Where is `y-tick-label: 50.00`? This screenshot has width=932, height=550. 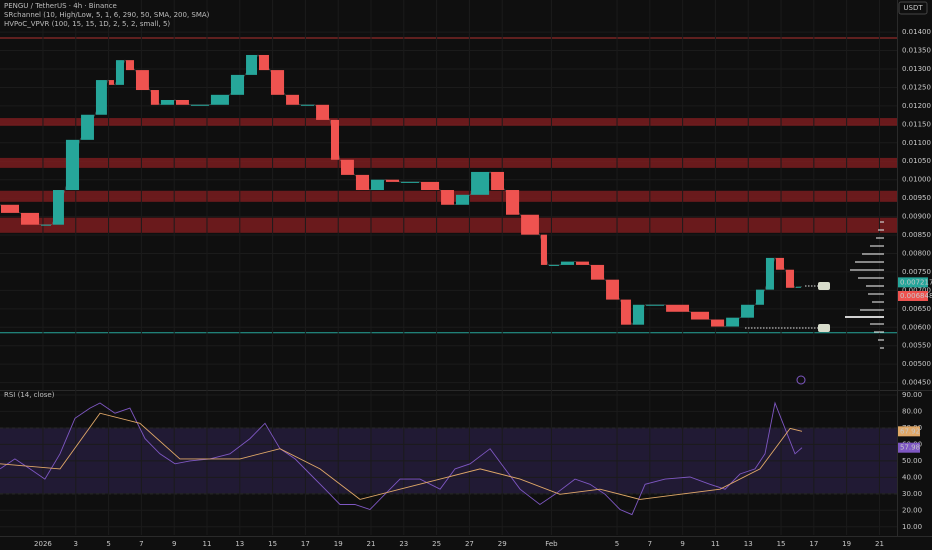 y-tick-label: 50.00 is located at coordinates (912, 461).